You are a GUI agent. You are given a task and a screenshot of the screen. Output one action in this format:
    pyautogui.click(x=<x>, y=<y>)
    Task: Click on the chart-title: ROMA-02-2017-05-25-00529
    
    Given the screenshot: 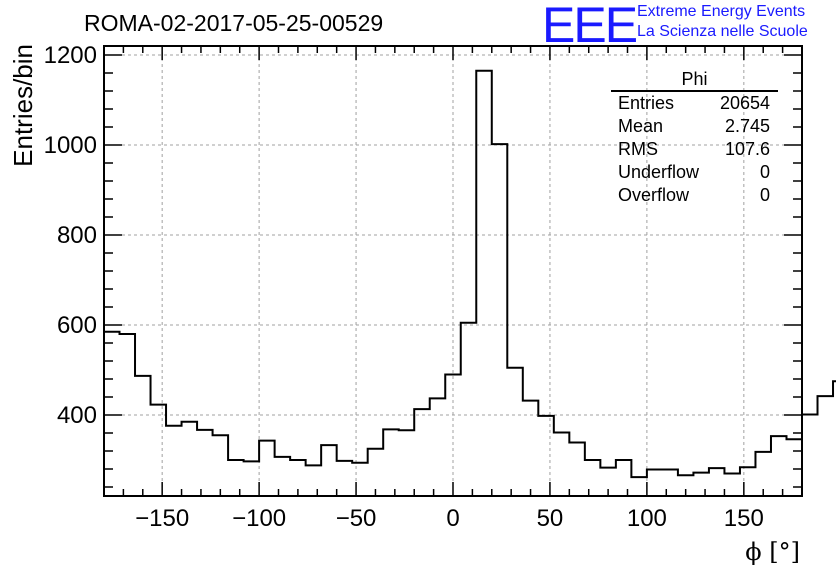 What is the action you would take?
    pyautogui.click(x=234, y=23)
    